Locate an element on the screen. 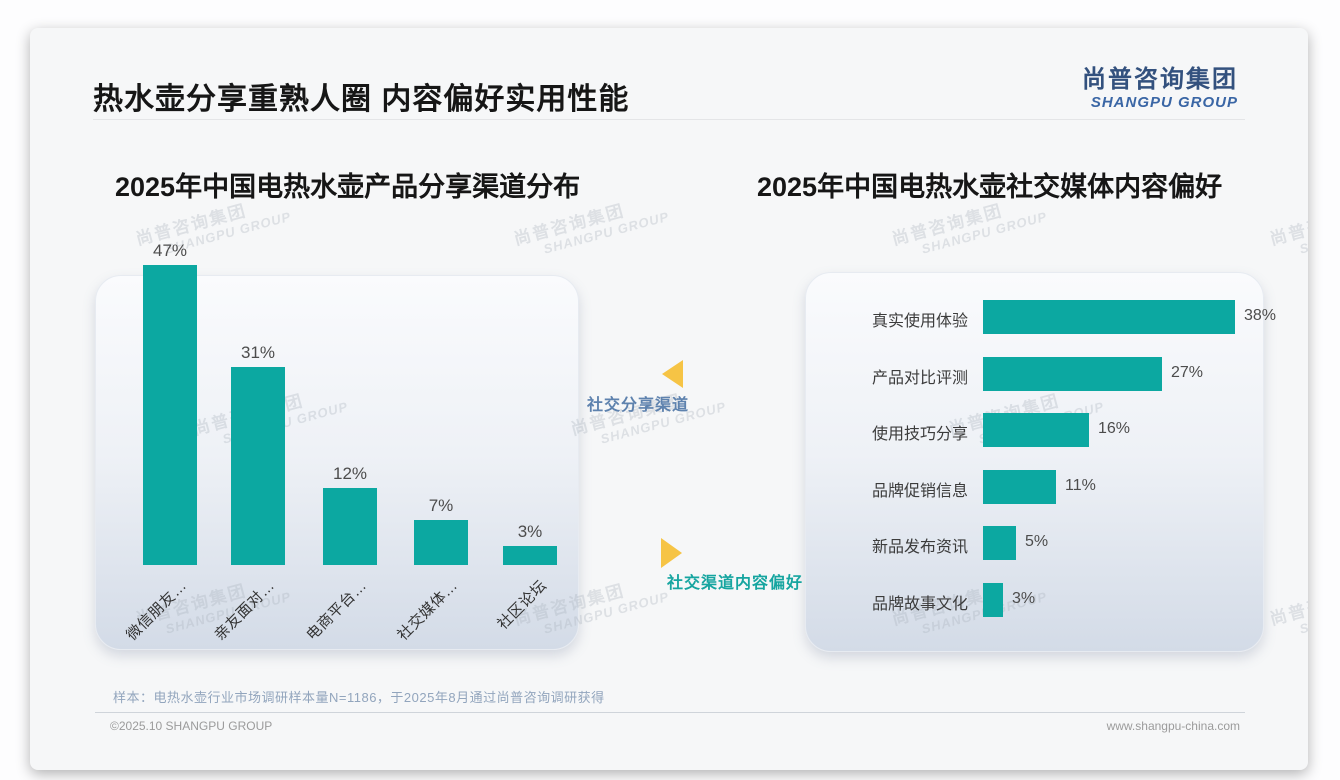  bar-category-label: 产品对比评测 is located at coordinates (919, 378).